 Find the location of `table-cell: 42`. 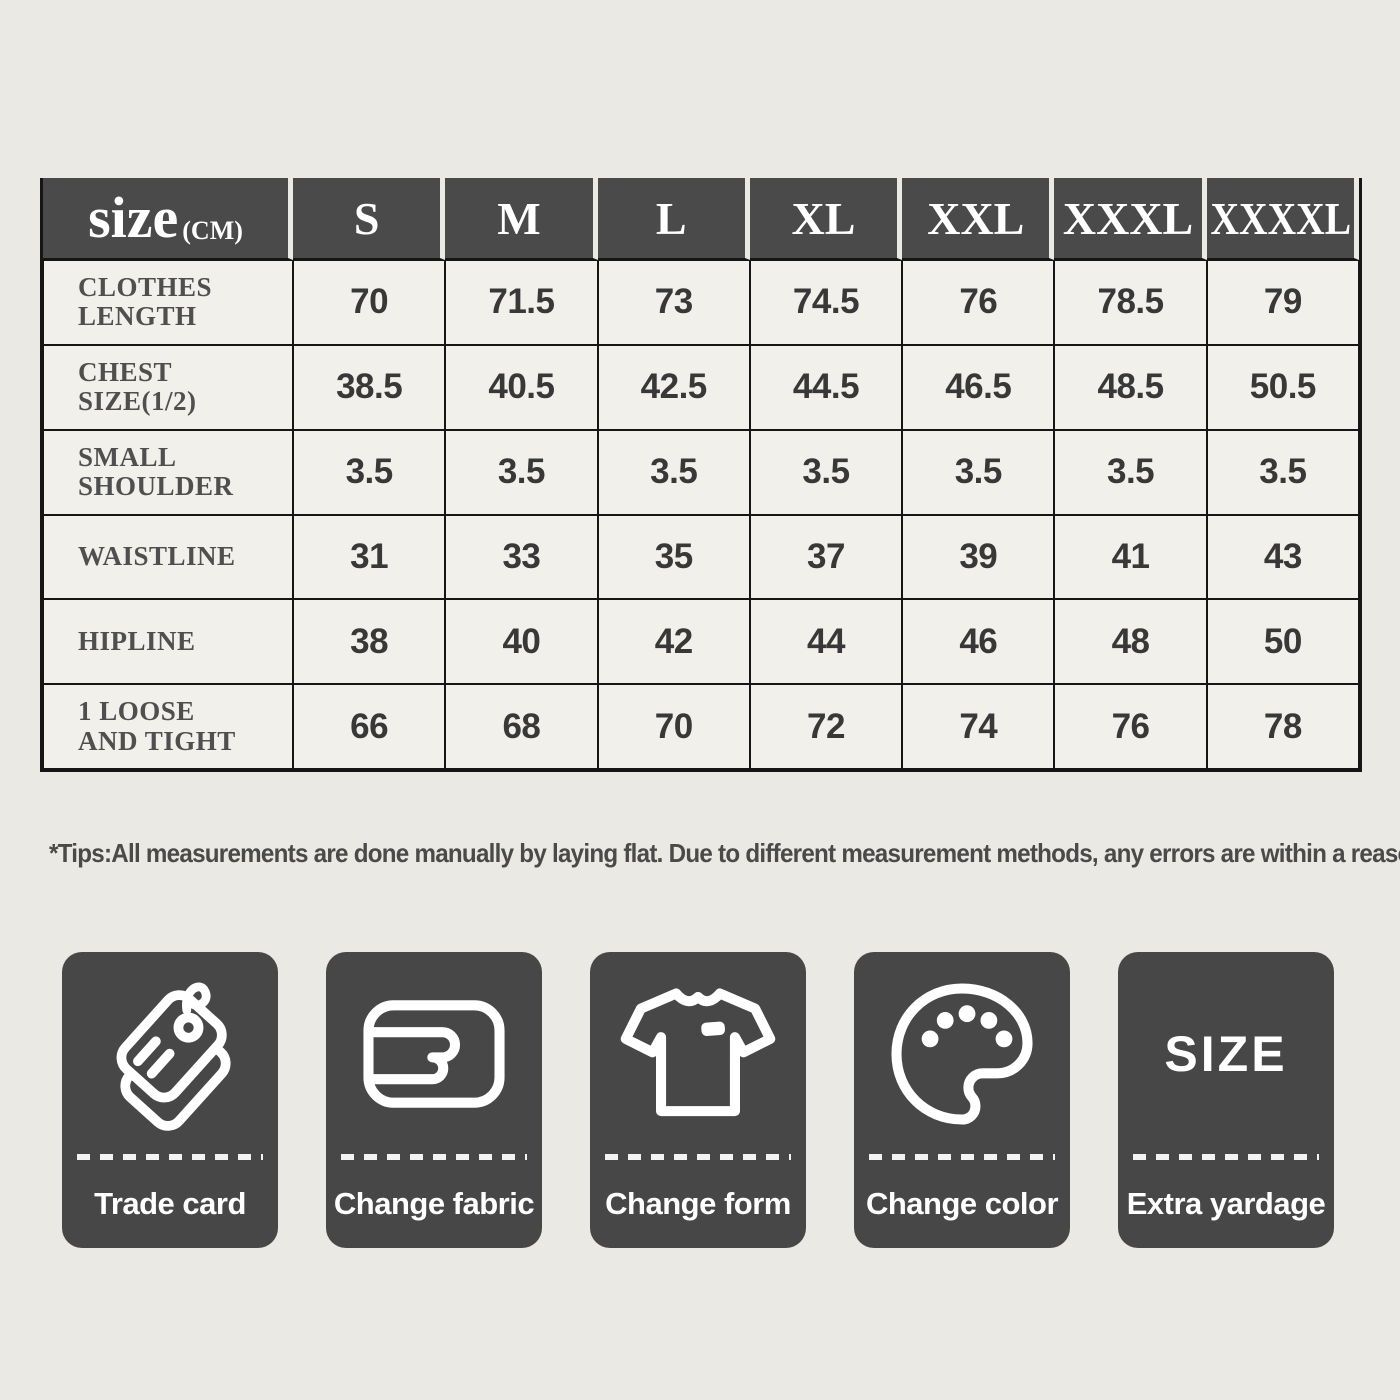

table-cell: 42 is located at coordinates (673, 642).